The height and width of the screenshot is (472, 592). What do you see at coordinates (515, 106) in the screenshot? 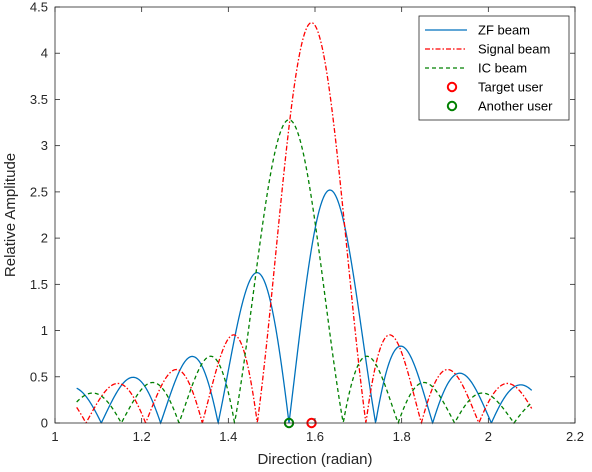
I see `legend-label-another-user: Another user` at bounding box center [515, 106].